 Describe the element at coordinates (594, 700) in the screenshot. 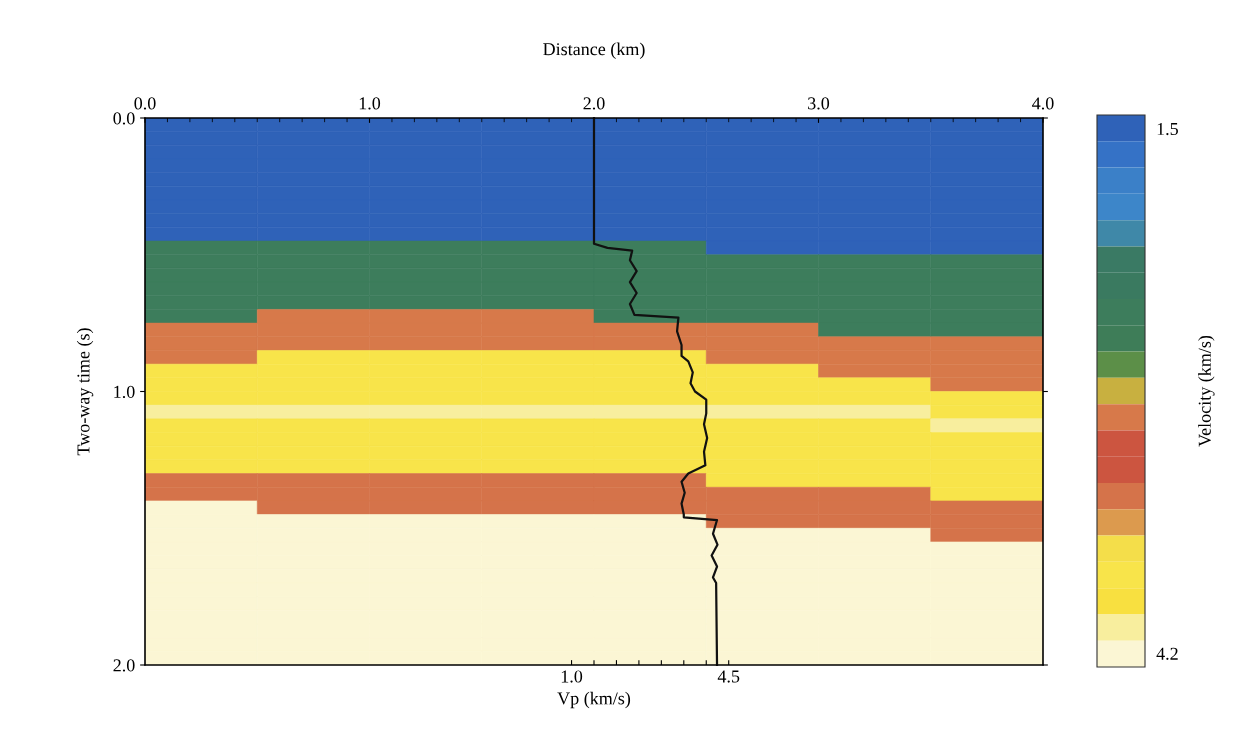

I see `x-axis-title: Vp (km/s)` at that location.